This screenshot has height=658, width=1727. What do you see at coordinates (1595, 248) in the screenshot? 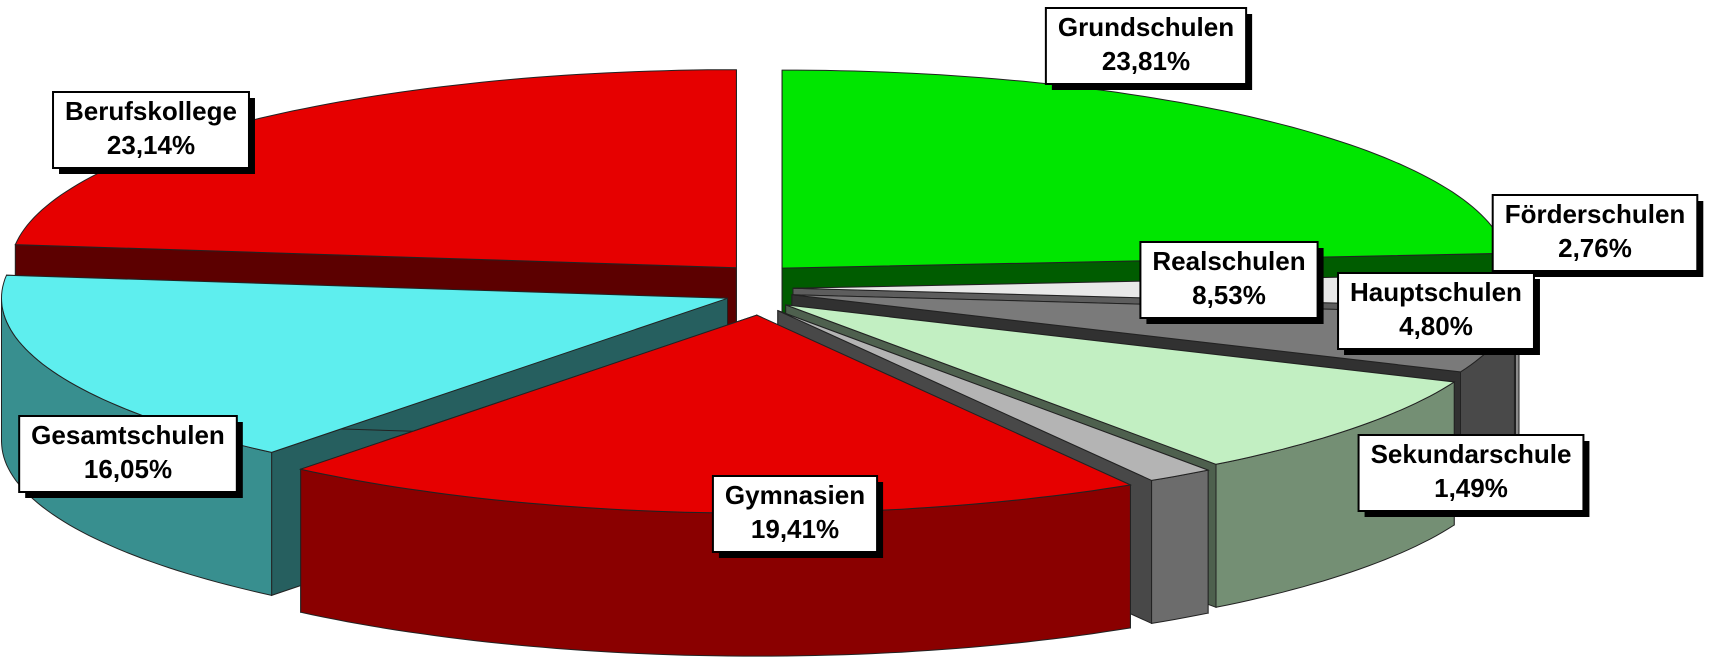
I see `label-value: 2,76%` at bounding box center [1595, 248].